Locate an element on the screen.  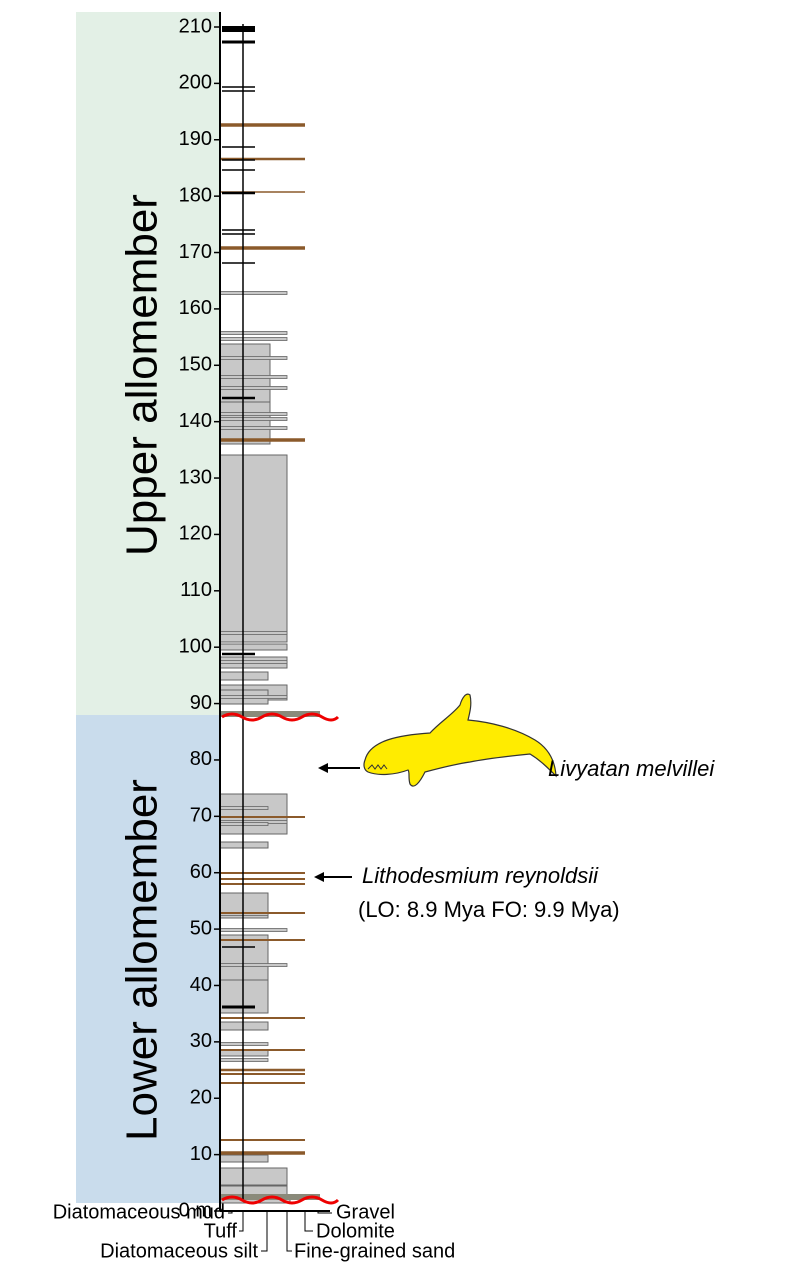
tick-label: 160 is located at coordinates (195, 308).